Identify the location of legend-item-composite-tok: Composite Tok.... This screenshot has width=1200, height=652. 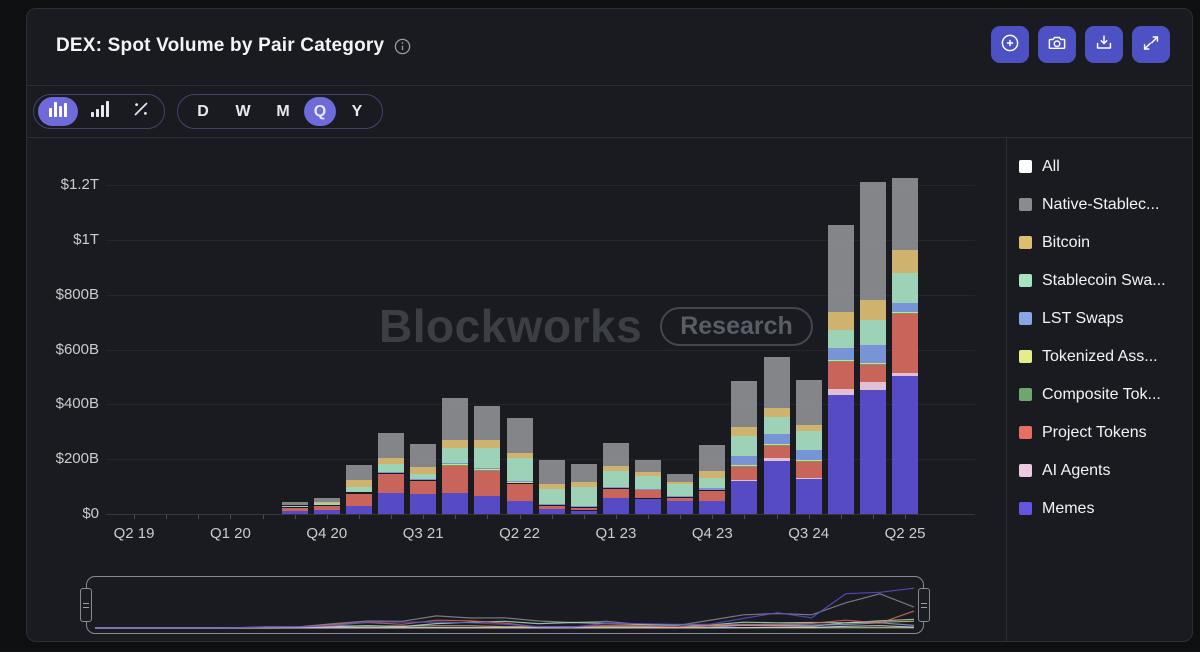
(1104, 394).